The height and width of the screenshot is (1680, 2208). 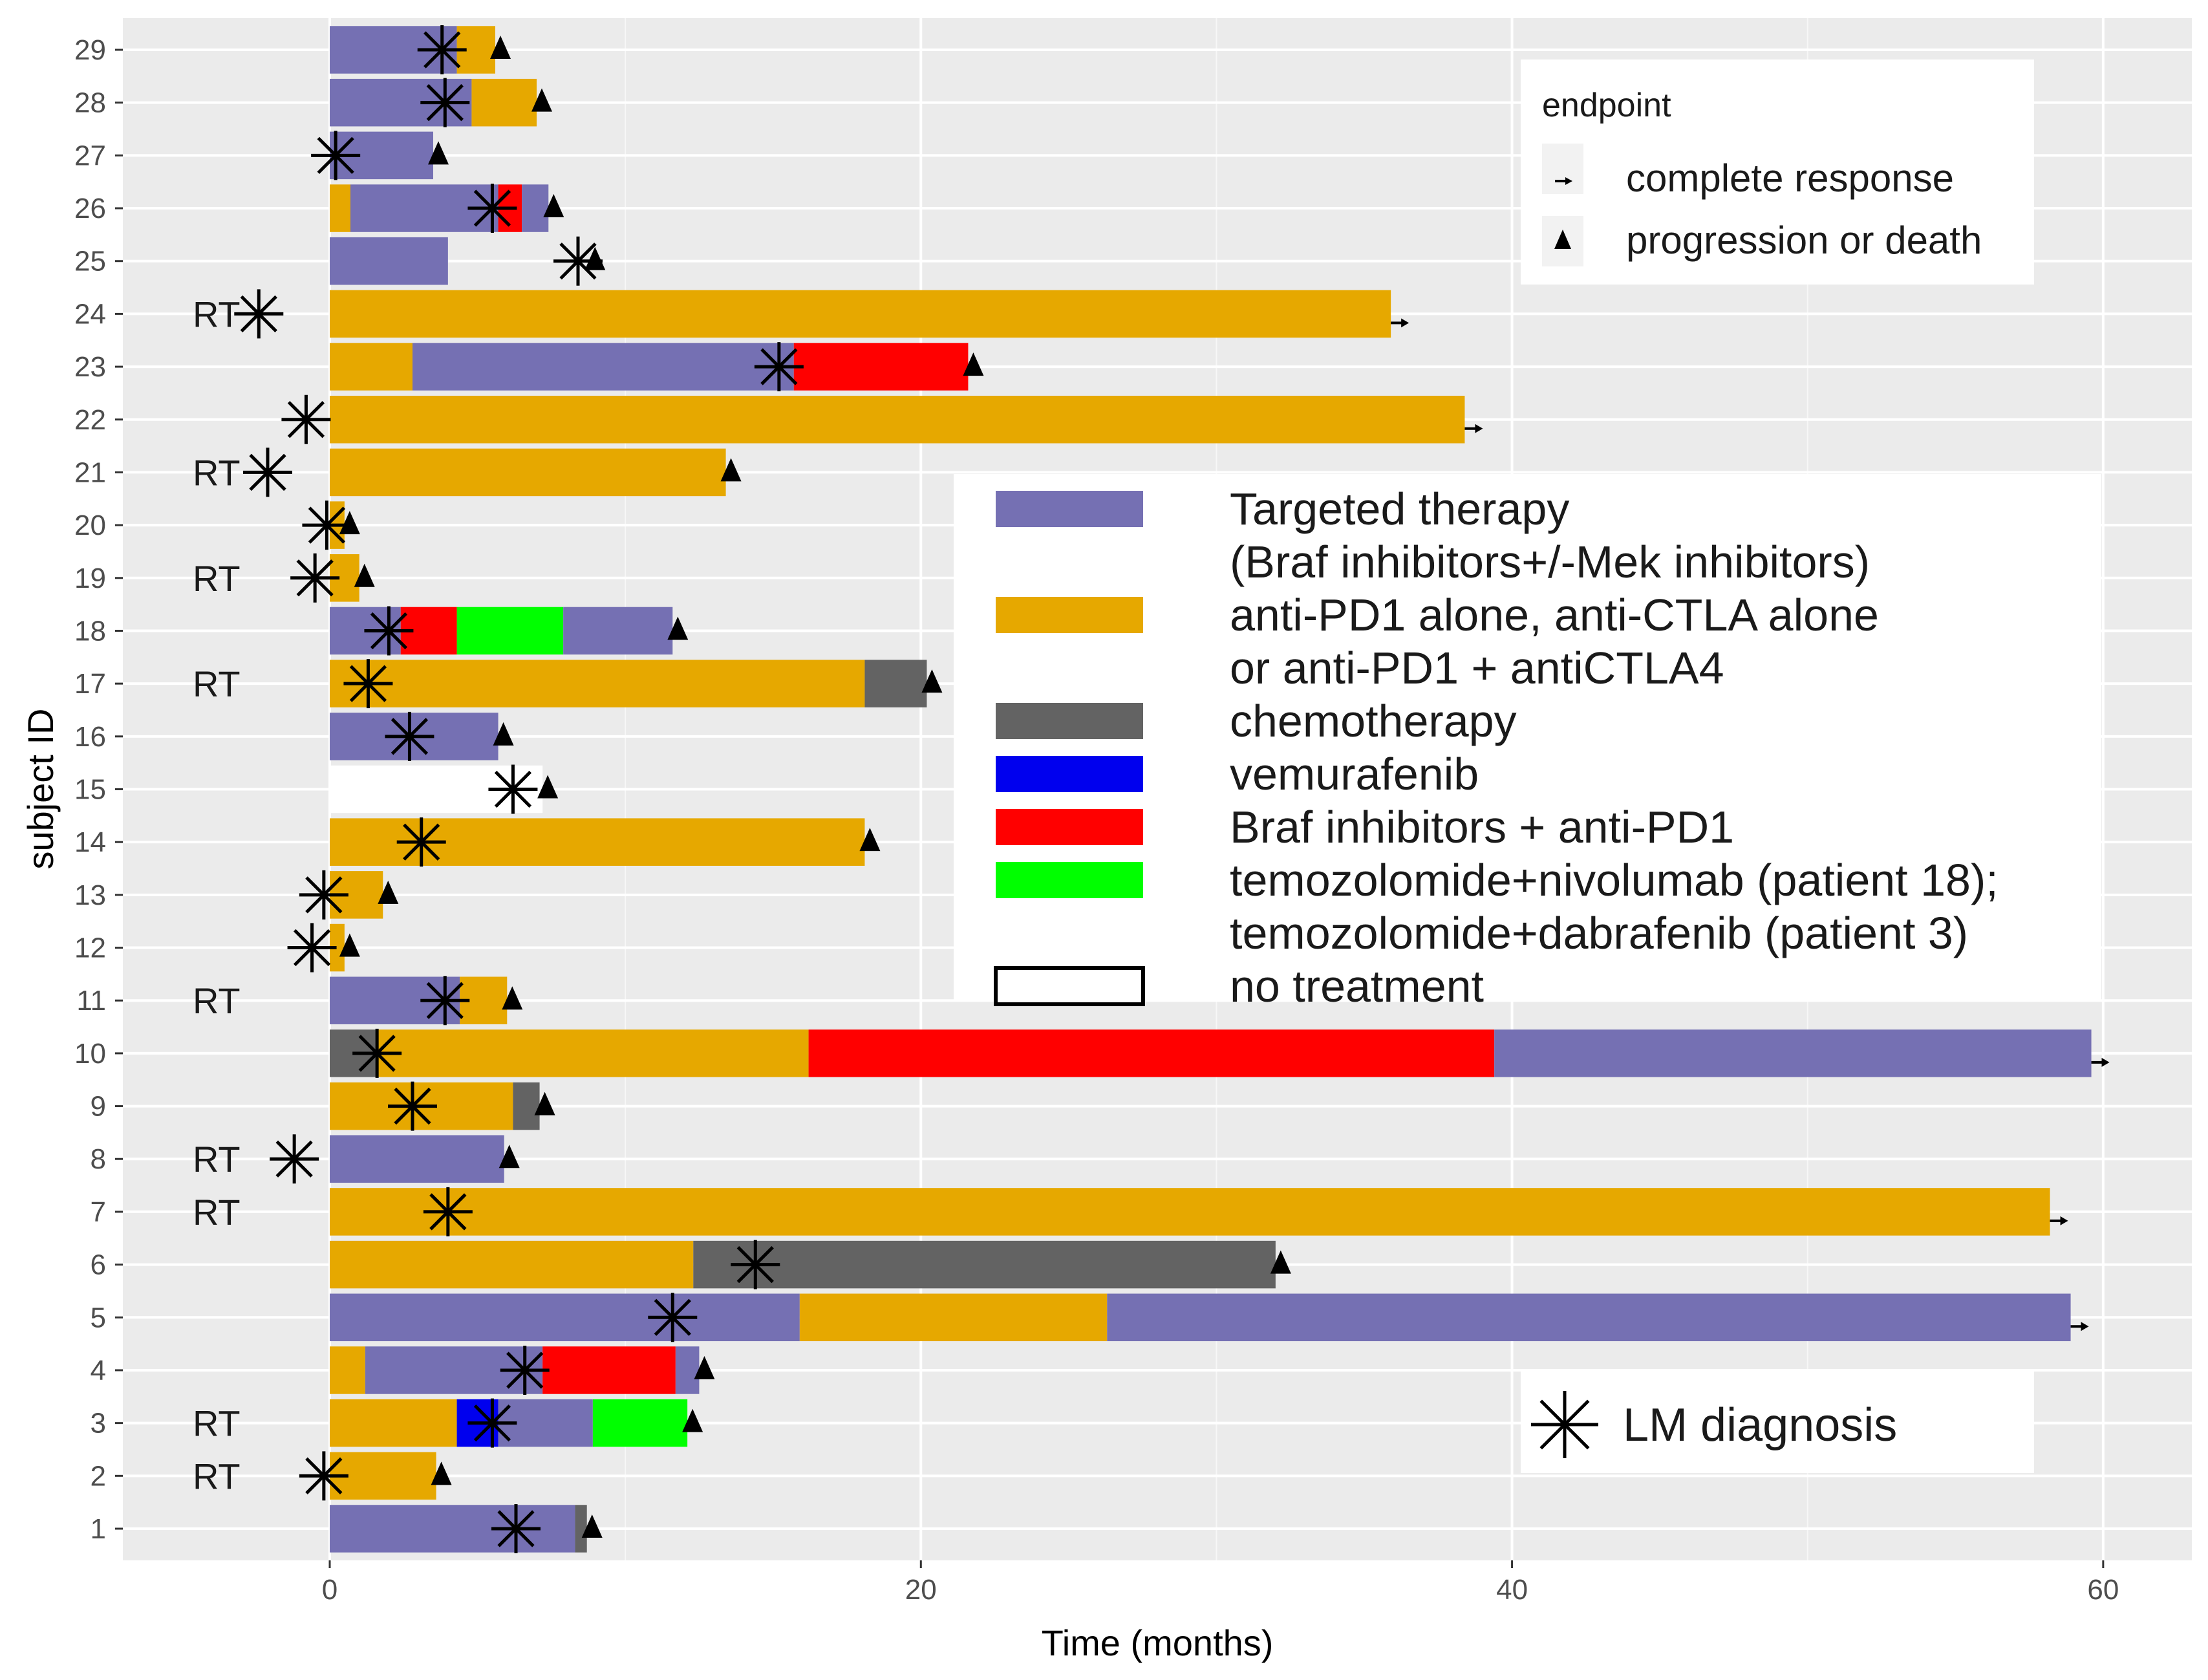 What do you see at coordinates (1562, 169) in the screenshot?
I see `endpoint-key-cr-bg` at bounding box center [1562, 169].